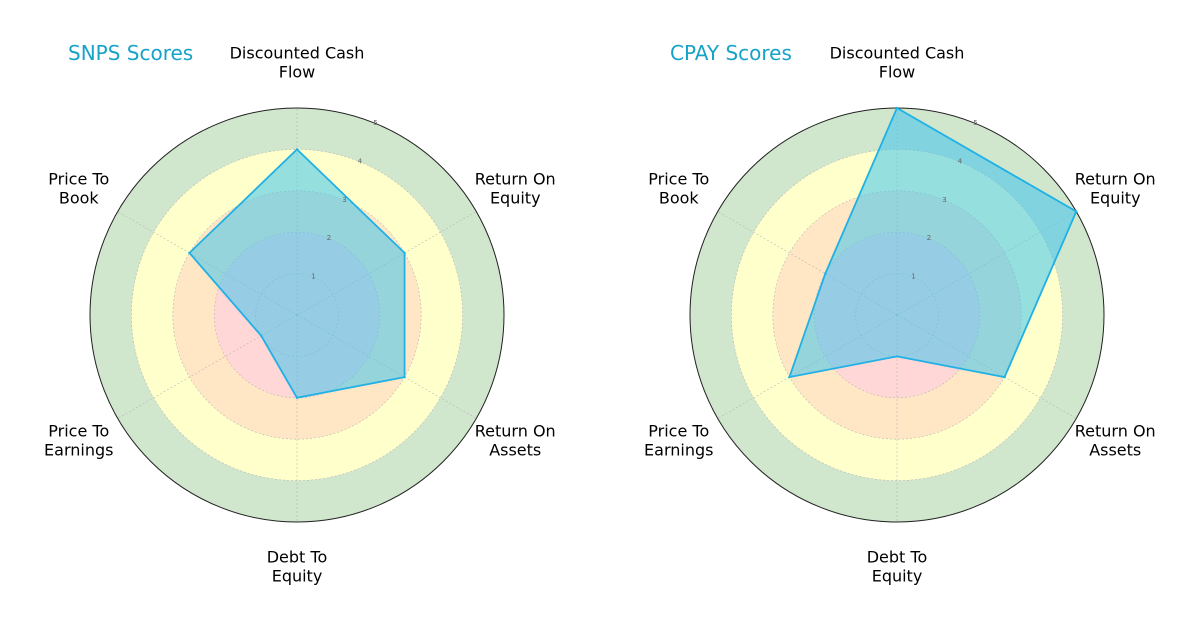 The height and width of the screenshot is (625, 1200). Describe the element at coordinates (78, 430) in the screenshot. I see `chart1-axis-label-5-line-1: Price To` at that location.